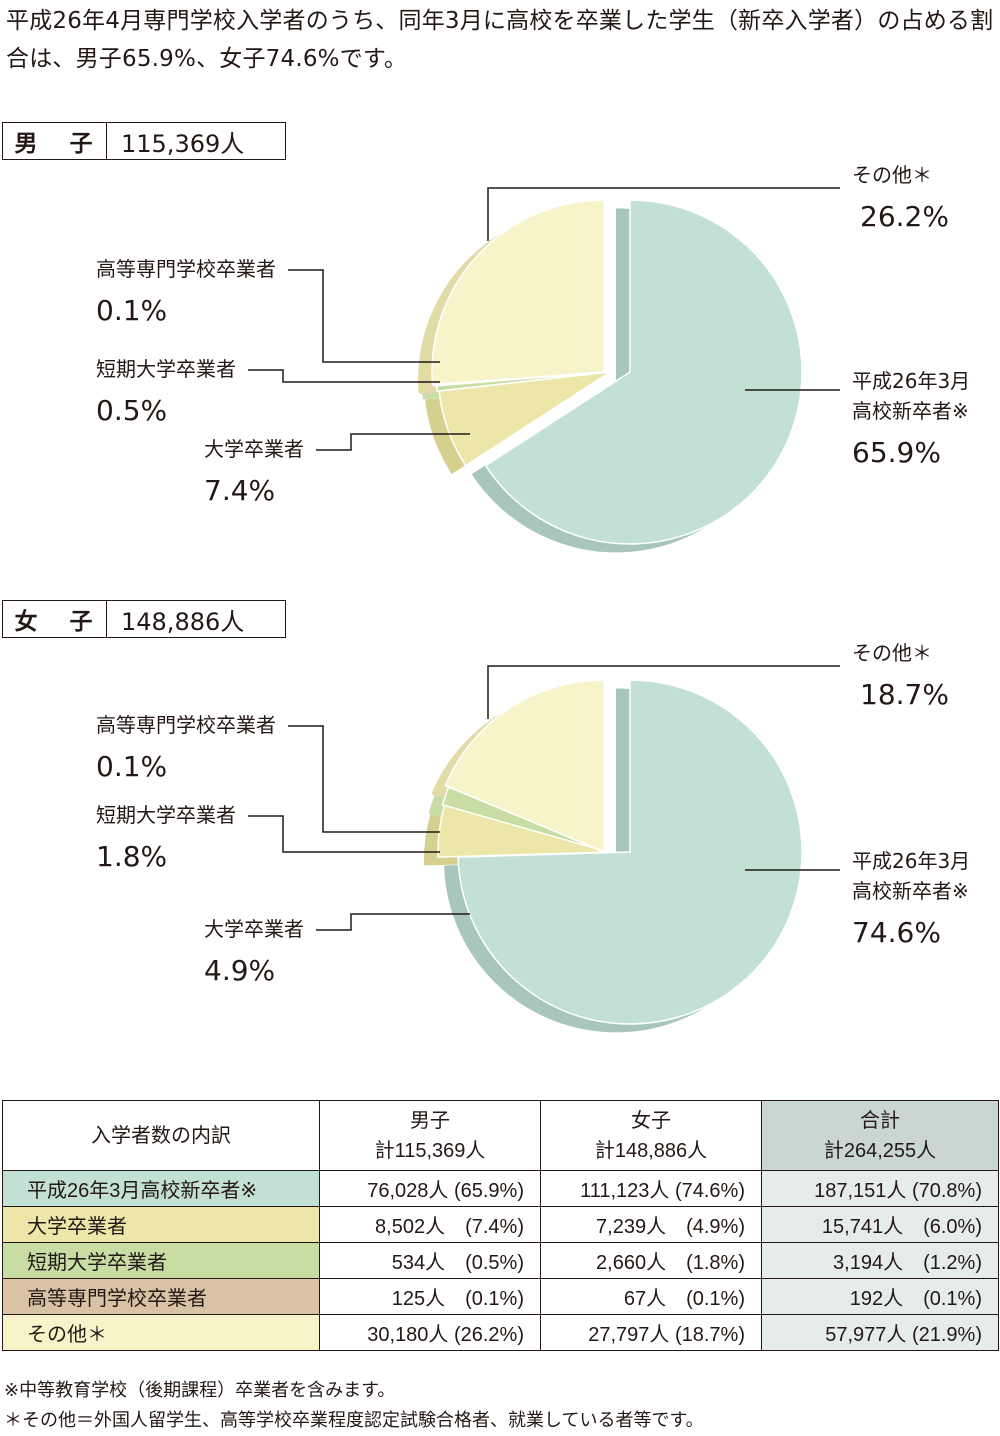  What do you see at coordinates (880, 1296) in the screenshot?
I see `row-total: 192人 (0.1%)` at bounding box center [880, 1296].